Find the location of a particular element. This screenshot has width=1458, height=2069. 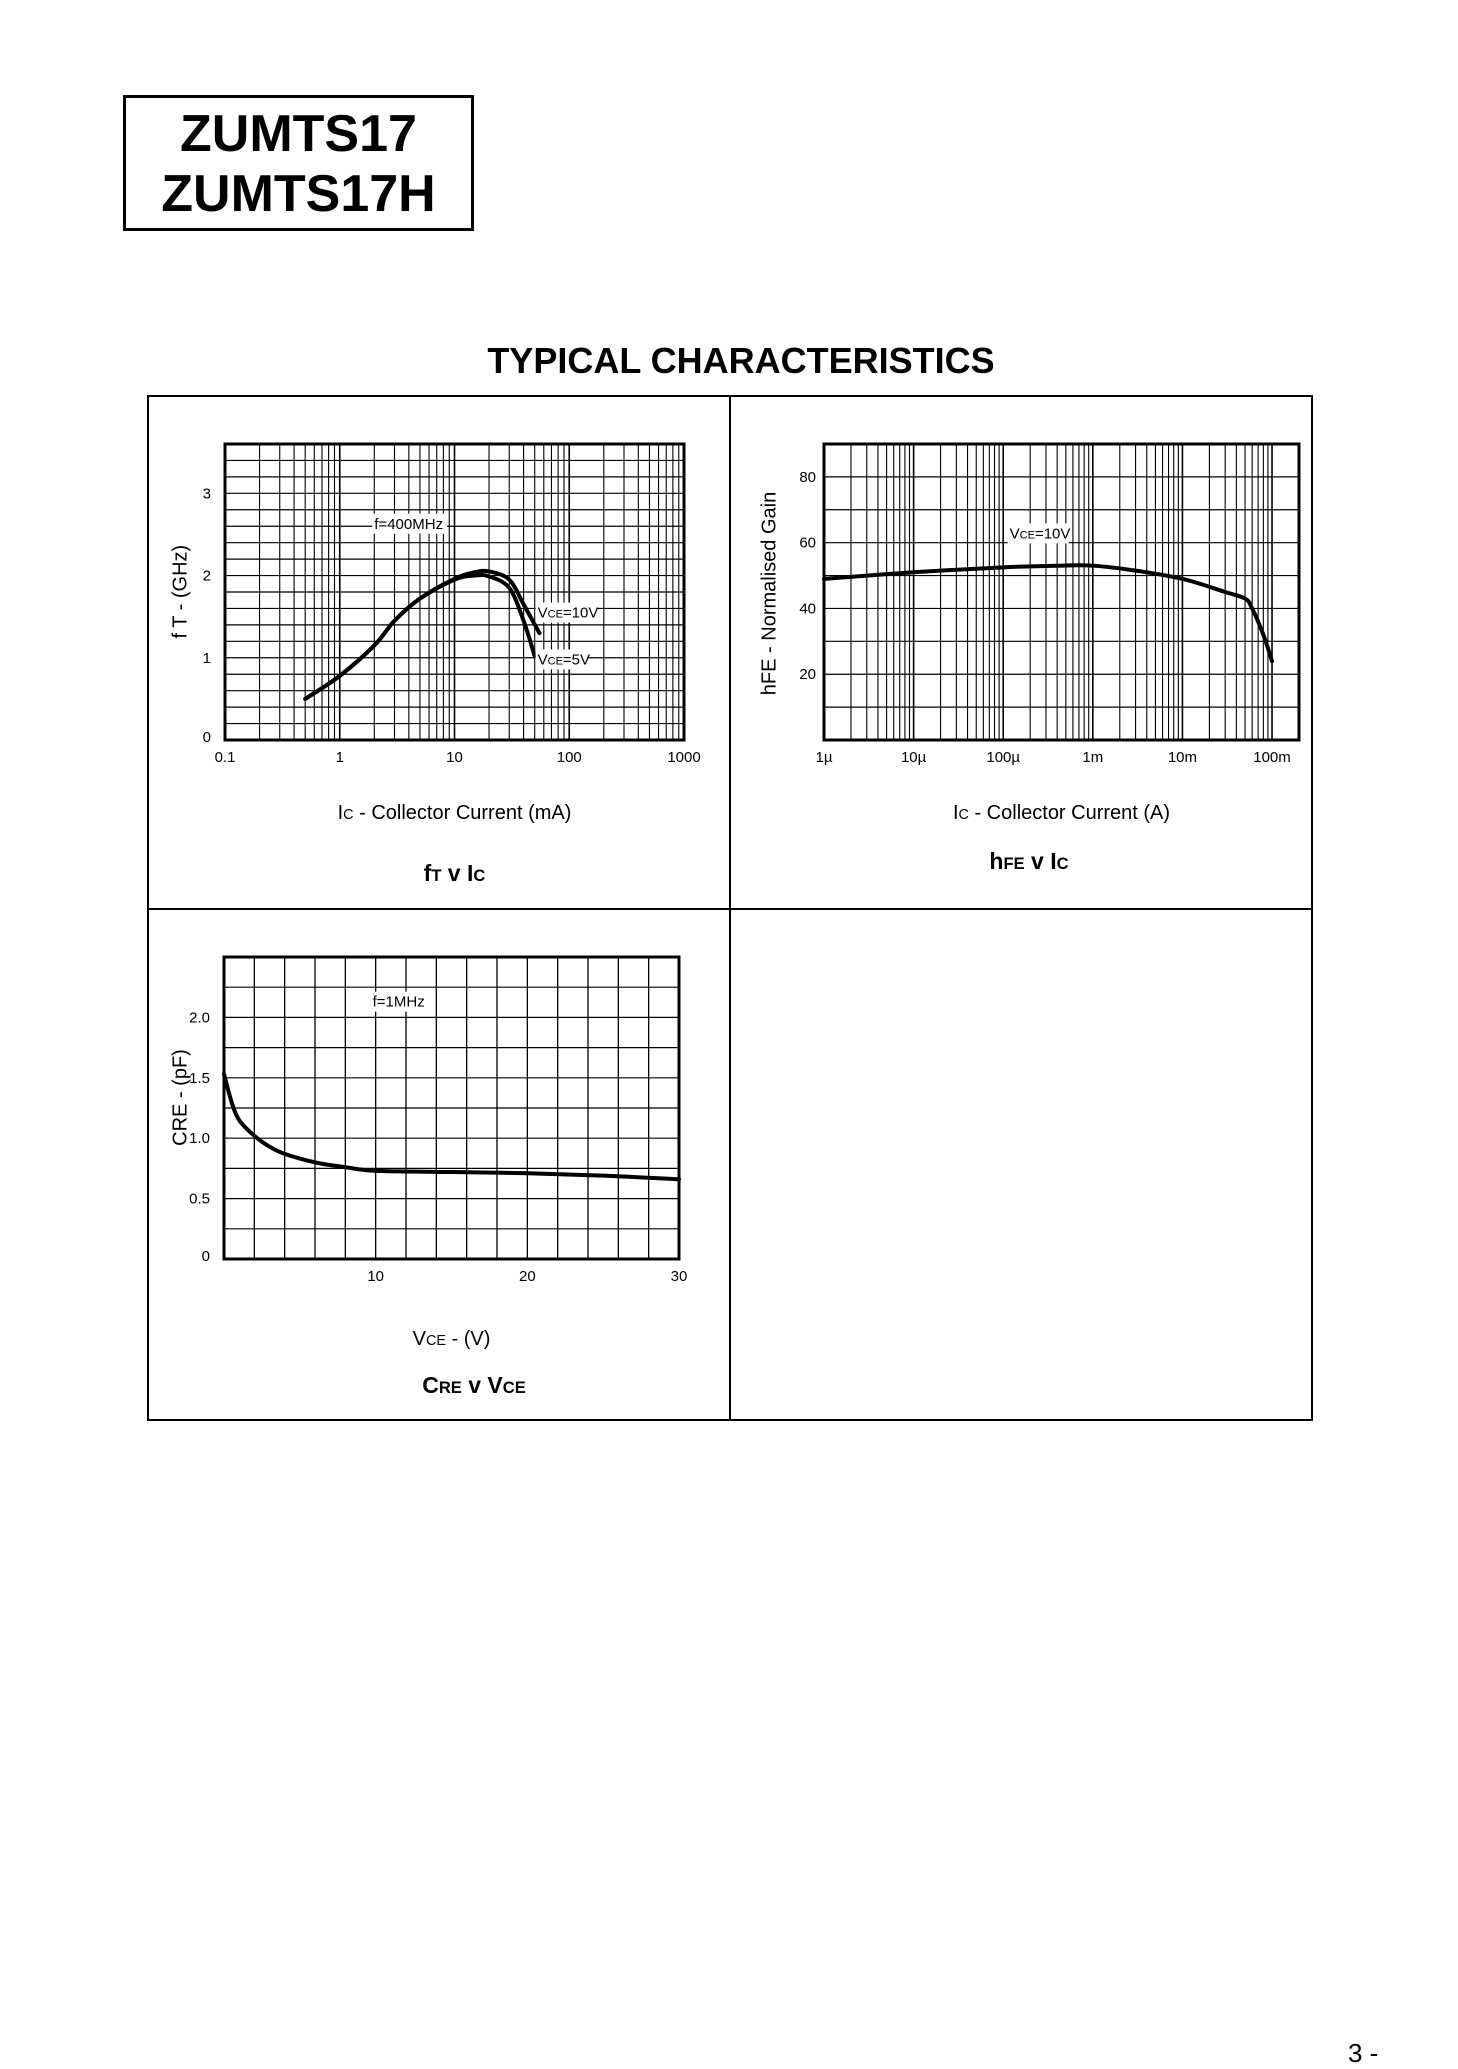

cre-chart: 10 20 30 0 0.5 1.0 1.5 2.0 f=1MHz is located at coordinates (438, 1120).